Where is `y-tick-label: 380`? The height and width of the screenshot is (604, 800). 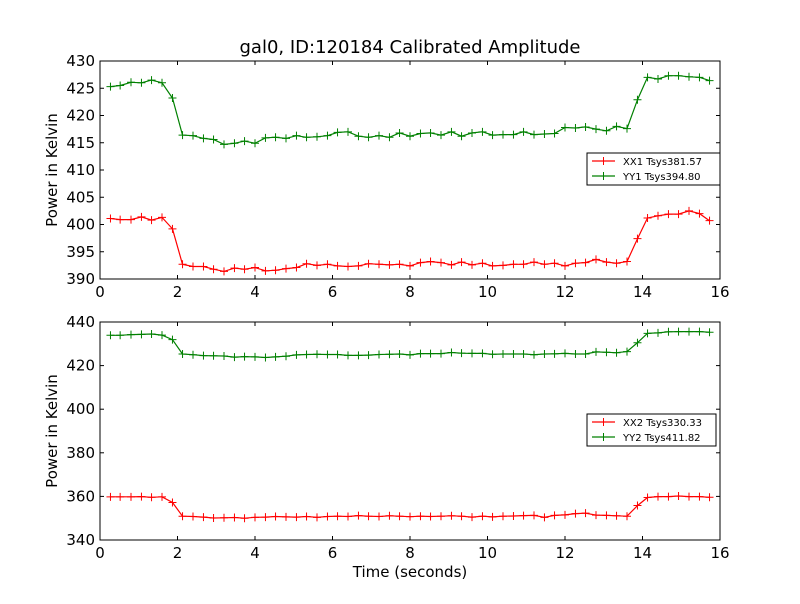
y-tick-label: 380 is located at coordinates (80, 453).